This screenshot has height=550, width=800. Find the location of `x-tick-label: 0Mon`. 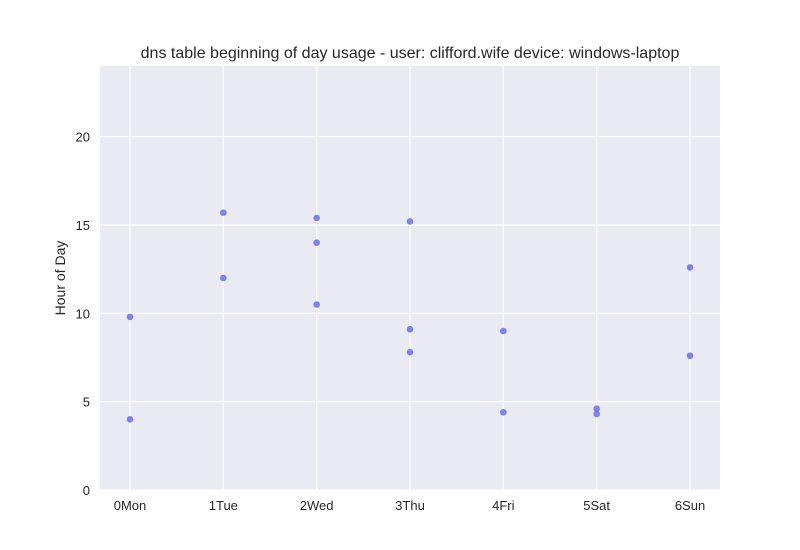

x-tick-label: 0Mon is located at coordinates (130, 505).